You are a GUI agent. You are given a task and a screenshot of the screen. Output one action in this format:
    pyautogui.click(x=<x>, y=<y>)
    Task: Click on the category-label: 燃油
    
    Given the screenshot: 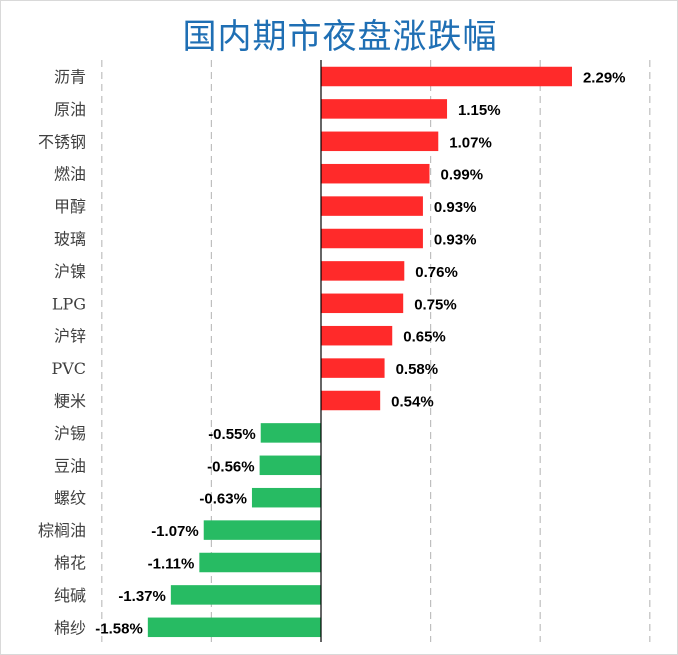 What is the action you would take?
    pyautogui.click(x=70, y=174)
    